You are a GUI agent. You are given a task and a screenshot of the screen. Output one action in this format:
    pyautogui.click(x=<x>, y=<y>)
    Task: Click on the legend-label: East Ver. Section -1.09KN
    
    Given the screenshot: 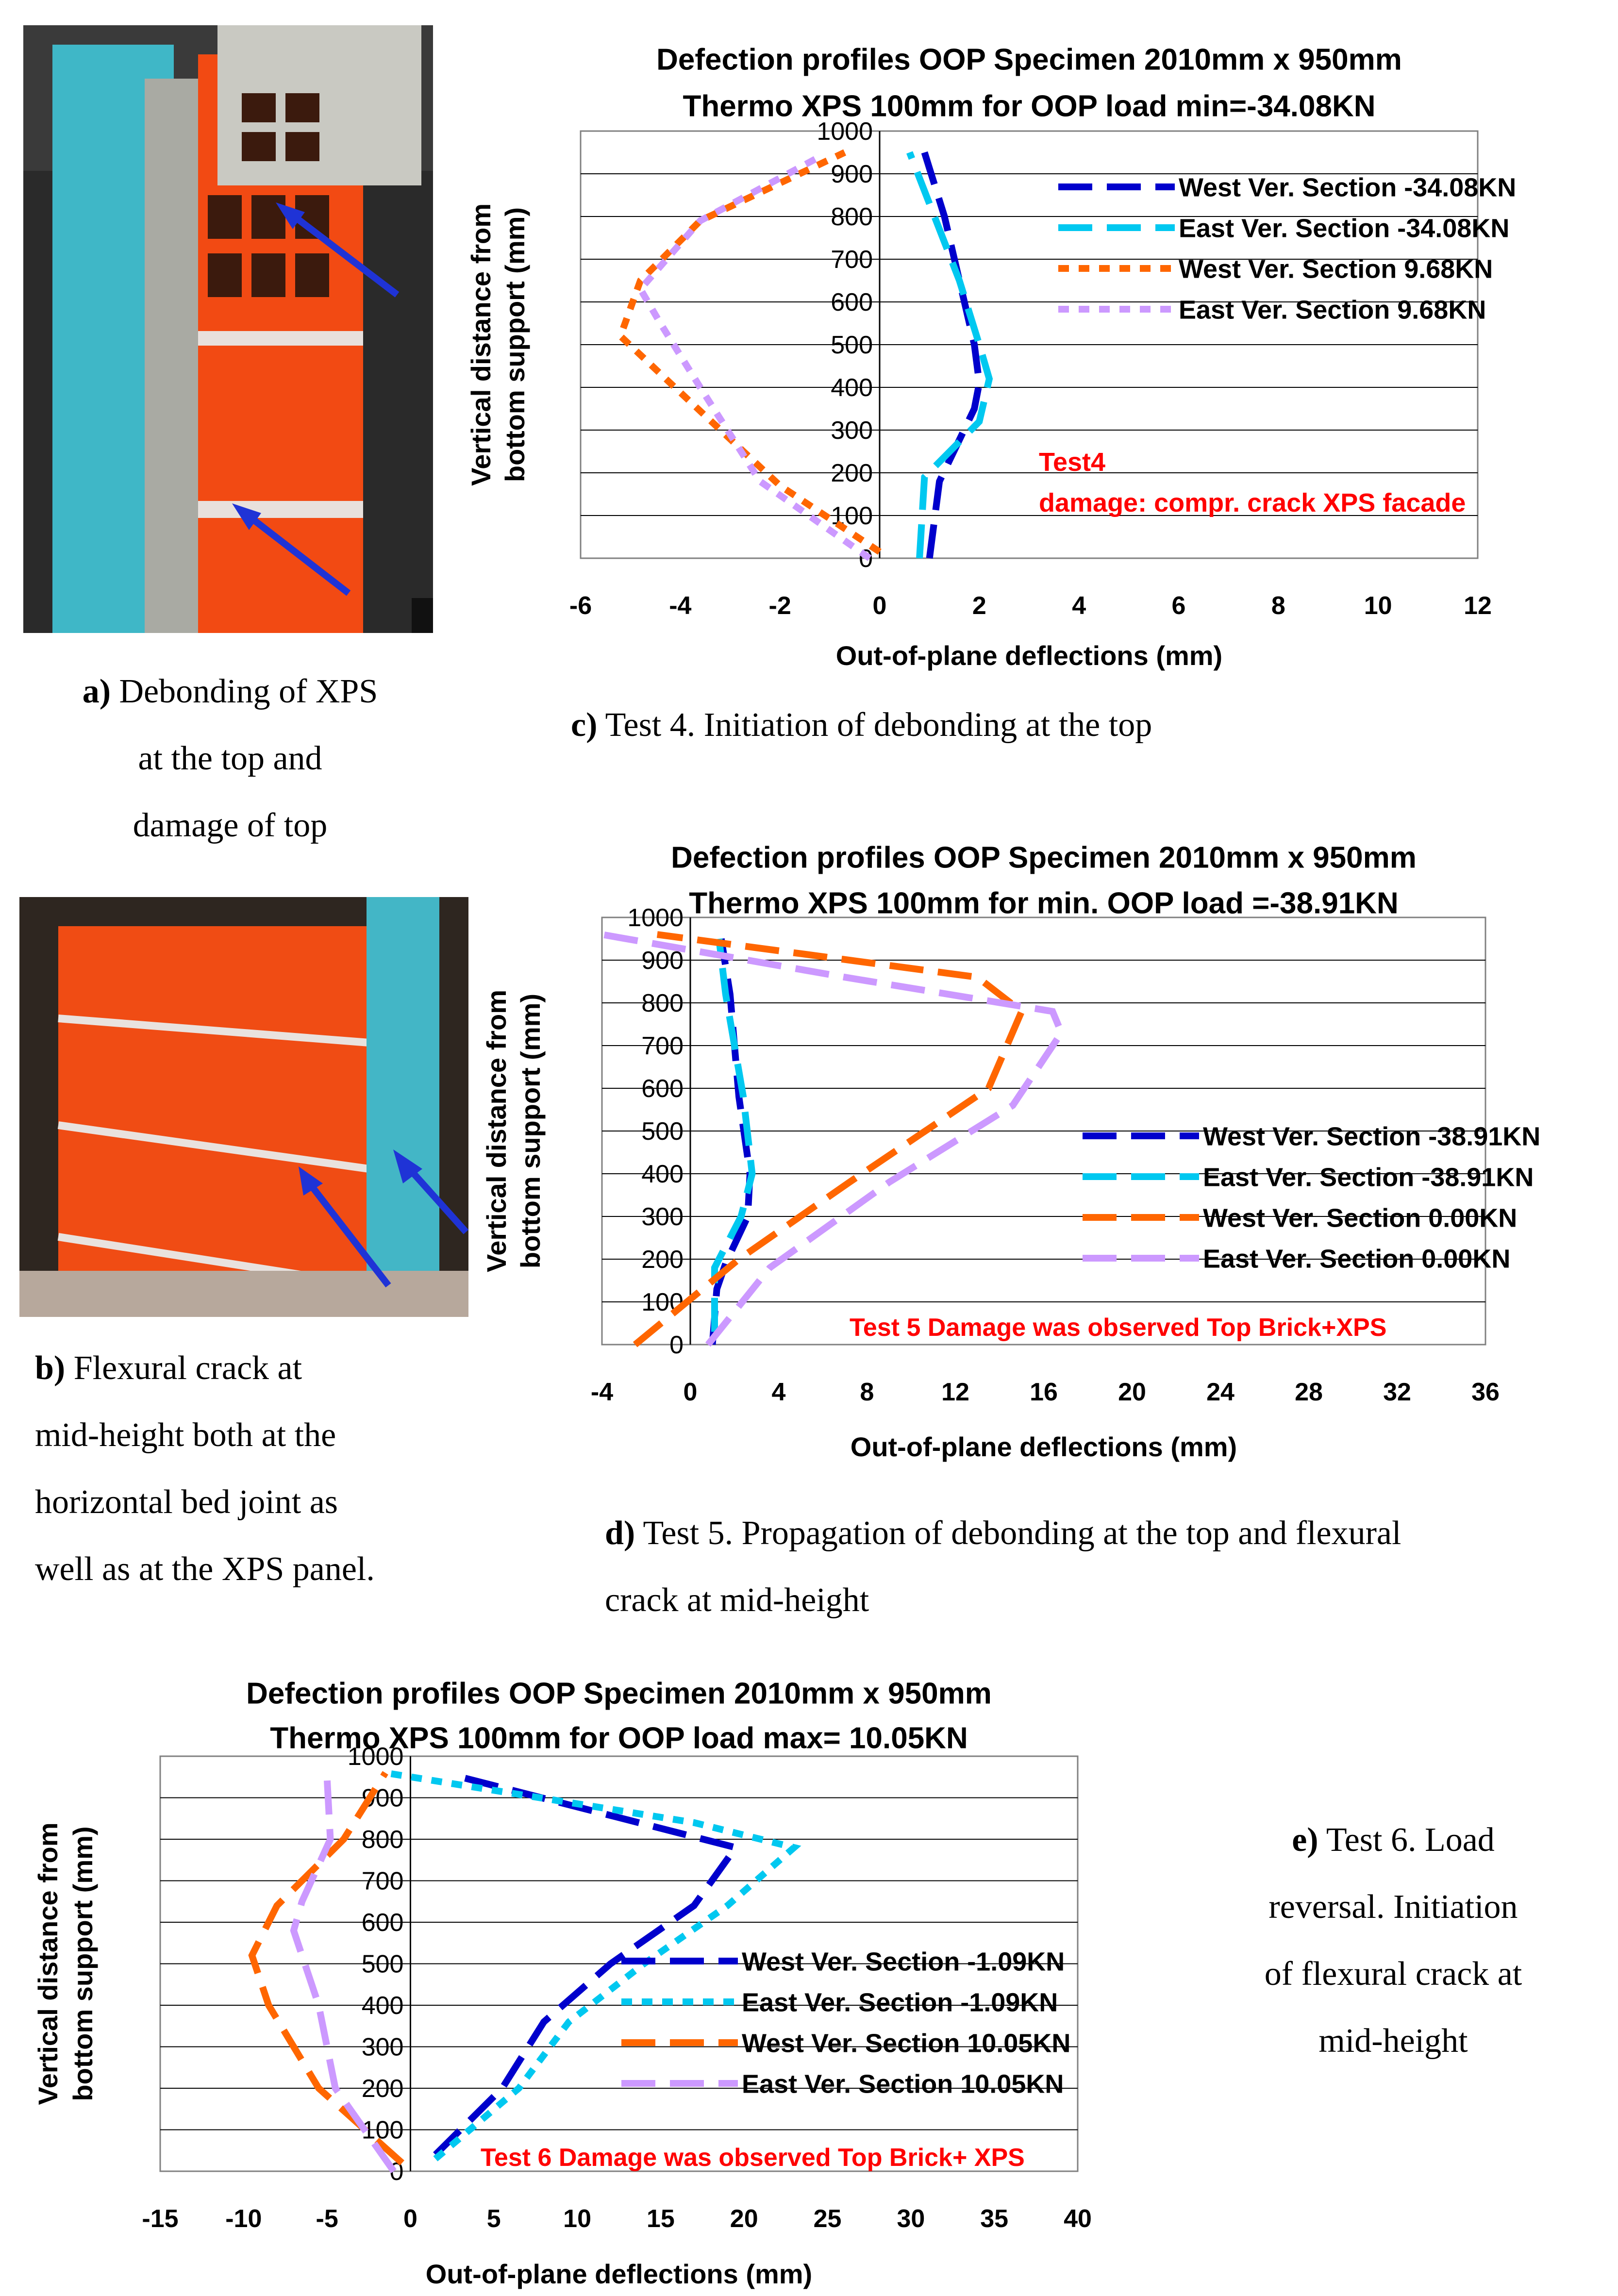 What is the action you would take?
    pyautogui.click(x=900, y=2002)
    